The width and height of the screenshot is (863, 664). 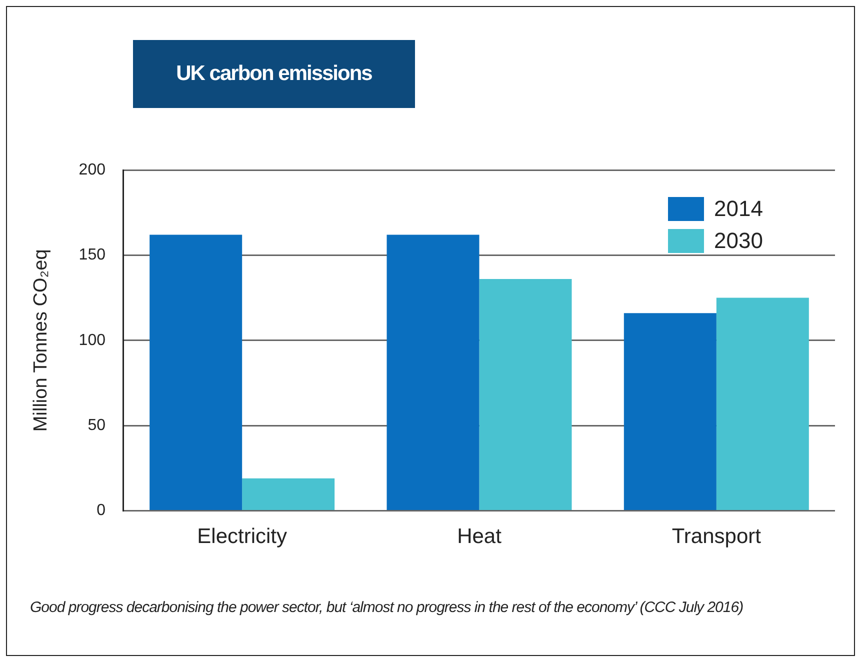 What do you see at coordinates (738, 241) in the screenshot?
I see `legend-label: 2030` at bounding box center [738, 241].